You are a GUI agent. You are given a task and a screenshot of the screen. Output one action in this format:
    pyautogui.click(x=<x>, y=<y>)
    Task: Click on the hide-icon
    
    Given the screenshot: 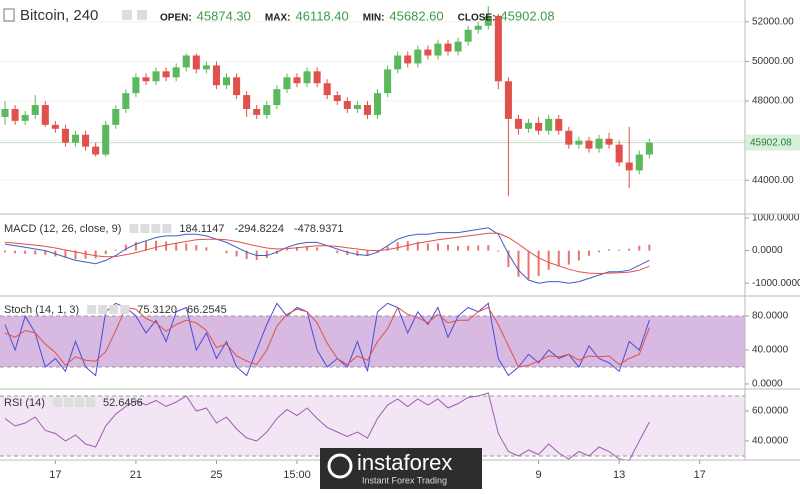 What is the action you would take?
    pyautogui.click(x=142, y=15)
    